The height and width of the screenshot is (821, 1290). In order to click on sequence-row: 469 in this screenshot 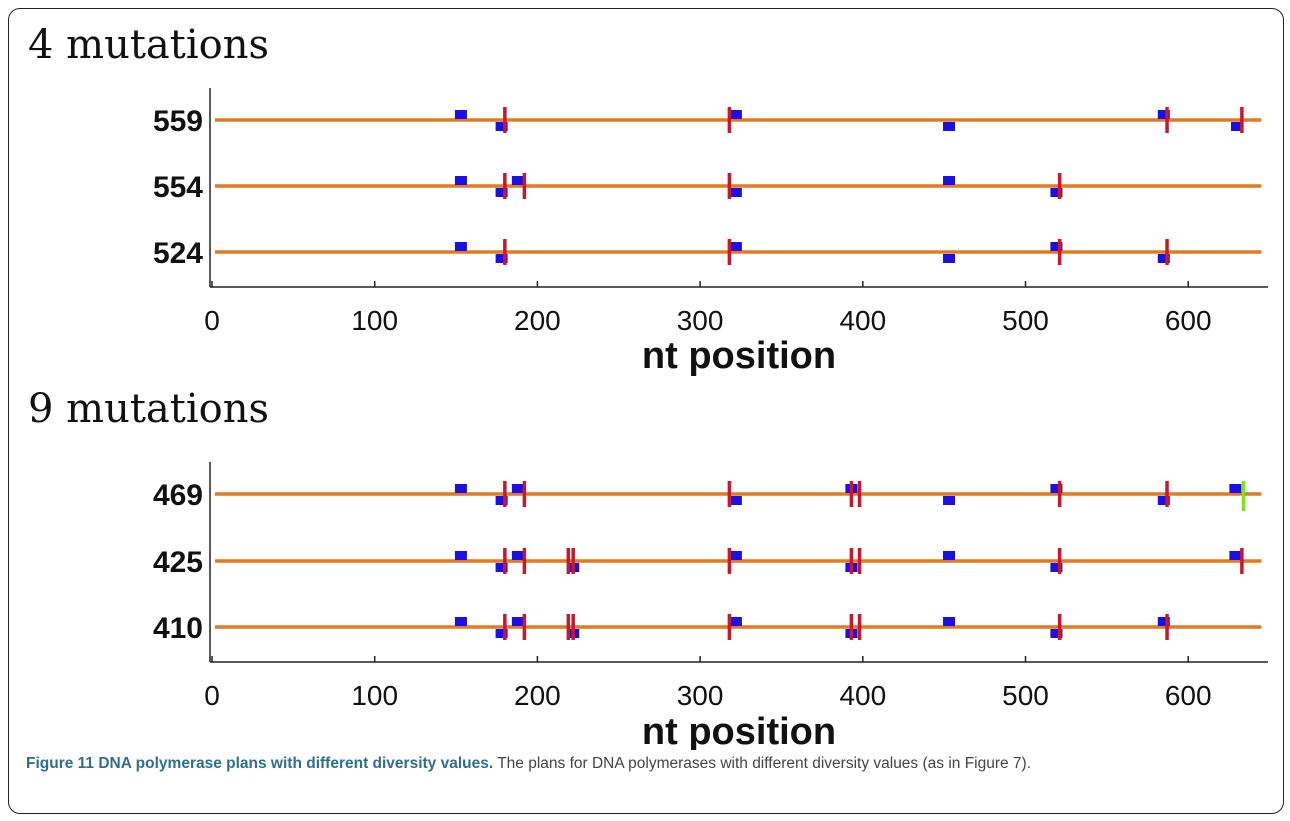, I will do `click(707, 495)`.